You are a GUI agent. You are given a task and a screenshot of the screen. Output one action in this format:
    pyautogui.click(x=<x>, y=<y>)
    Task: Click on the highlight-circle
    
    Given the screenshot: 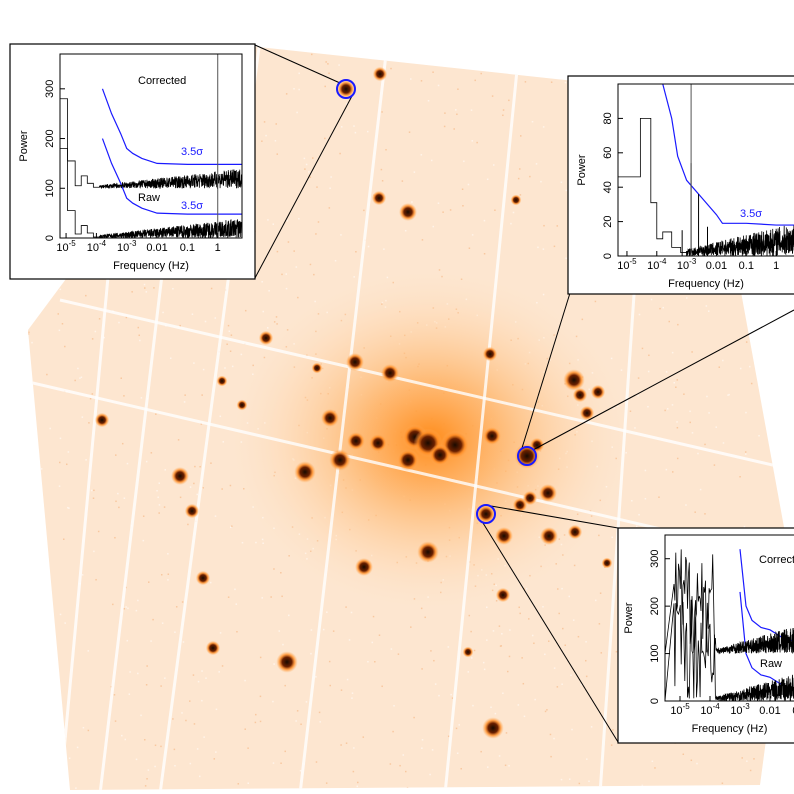 What is the action you would take?
    pyautogui.click(x=346, y=89)
    